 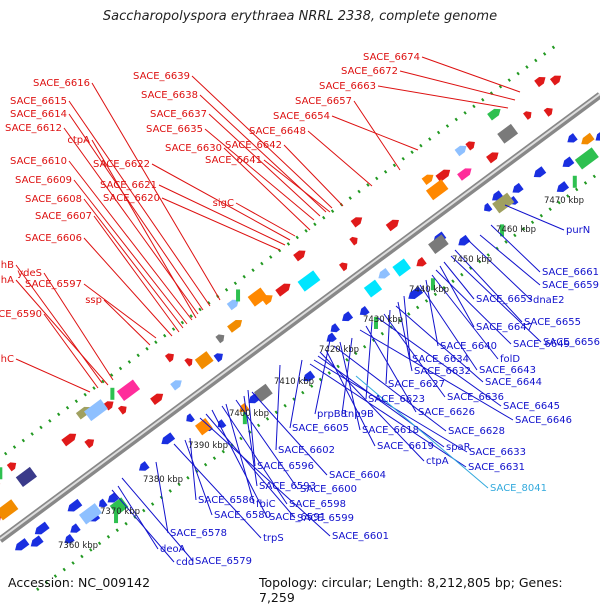 What do you see at coordinates (79, 582) in the screenshot?
I see `accession-text: Accession: NC_009142` at bounding box center [79, 582].